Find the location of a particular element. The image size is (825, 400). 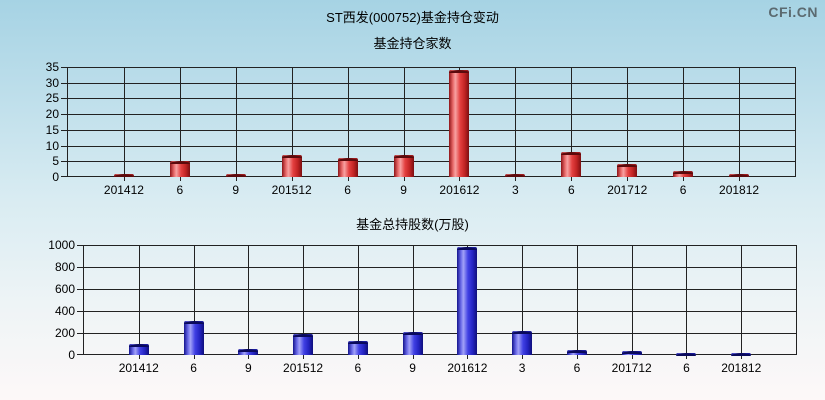

x-axis-label: 201612 is located at coordinates (459, 190).